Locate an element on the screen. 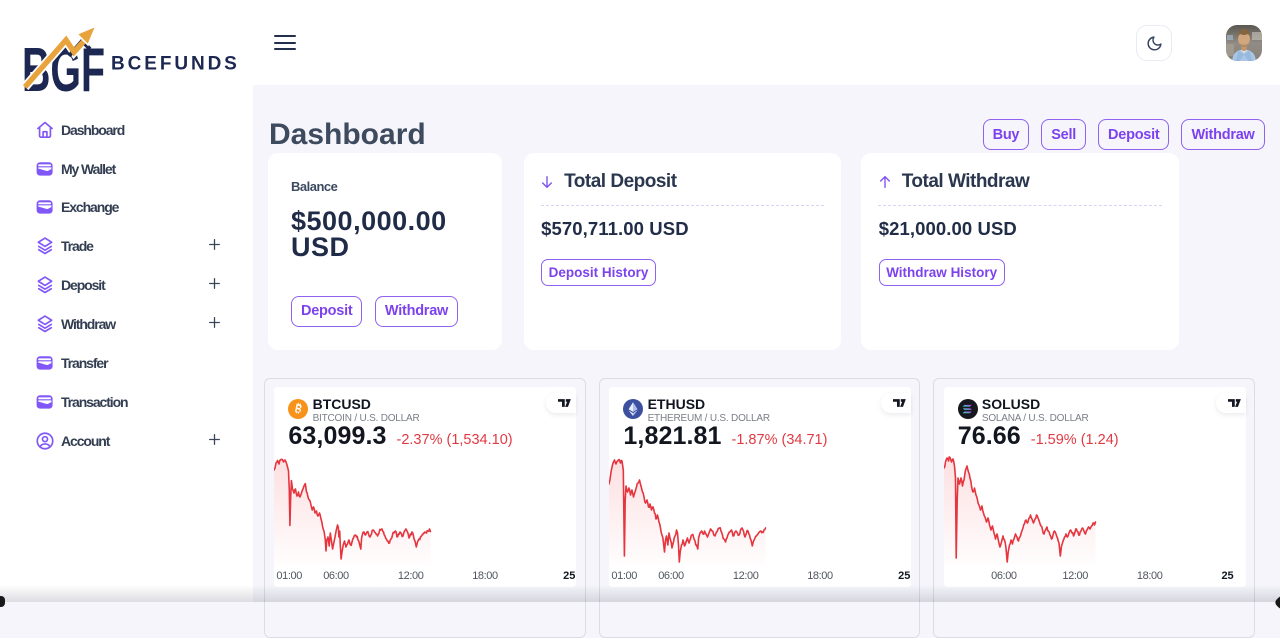  svg-text: BCEFUNDS is located at coordinates (175, 64).